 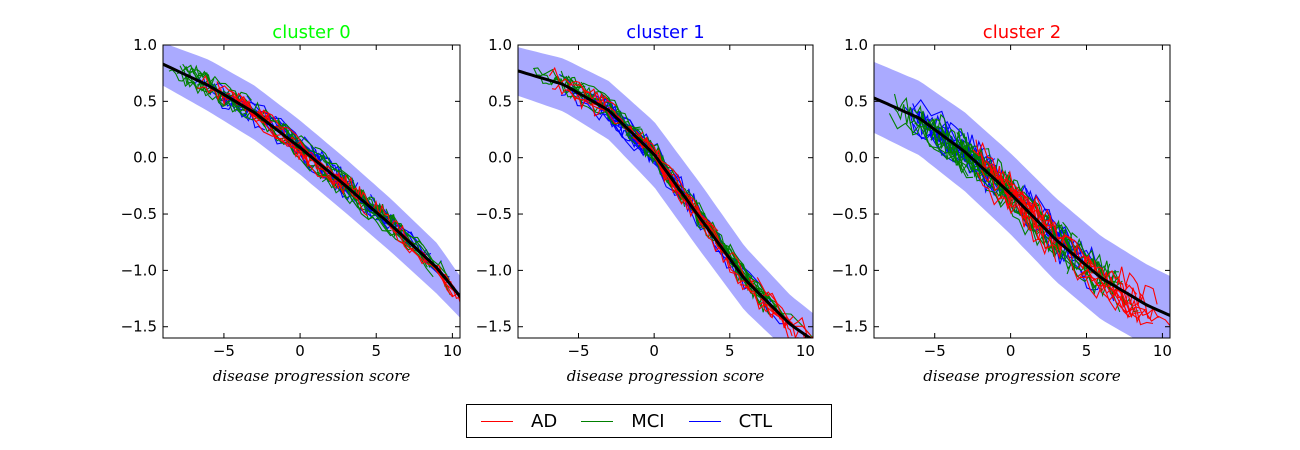 What do you see at coordinates (597, 421) in the screenshot?
I see `legend-swatch-mci` at bounding box center [597, 421].